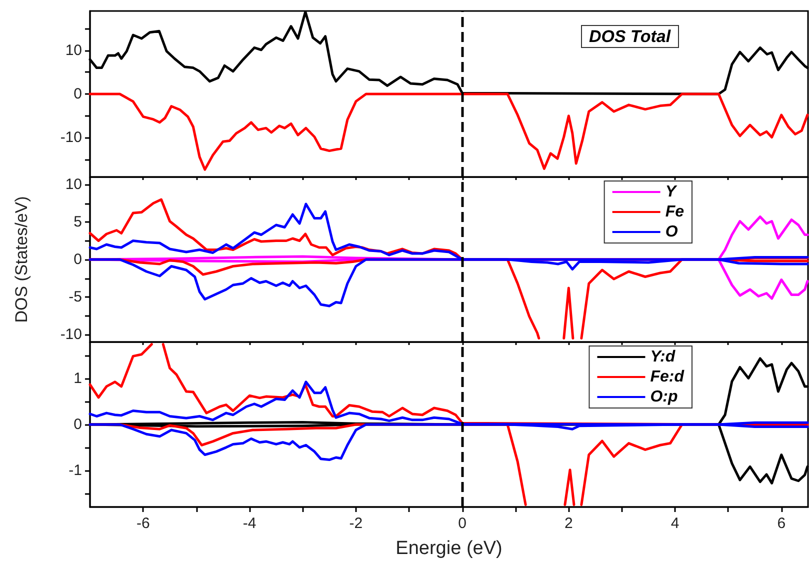  What do you see at coordinates (674, 212) in the screenshot?
I see `legend-label: Fe` at bounding box center [674, 212].